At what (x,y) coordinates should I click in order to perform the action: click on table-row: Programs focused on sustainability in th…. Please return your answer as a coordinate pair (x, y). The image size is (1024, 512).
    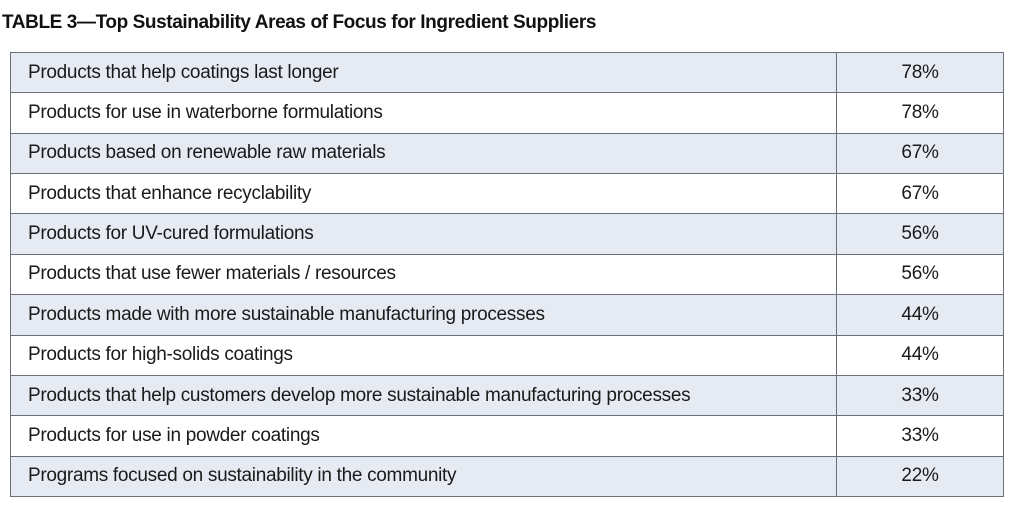
    Looking at the image, I should click on (507, 476).